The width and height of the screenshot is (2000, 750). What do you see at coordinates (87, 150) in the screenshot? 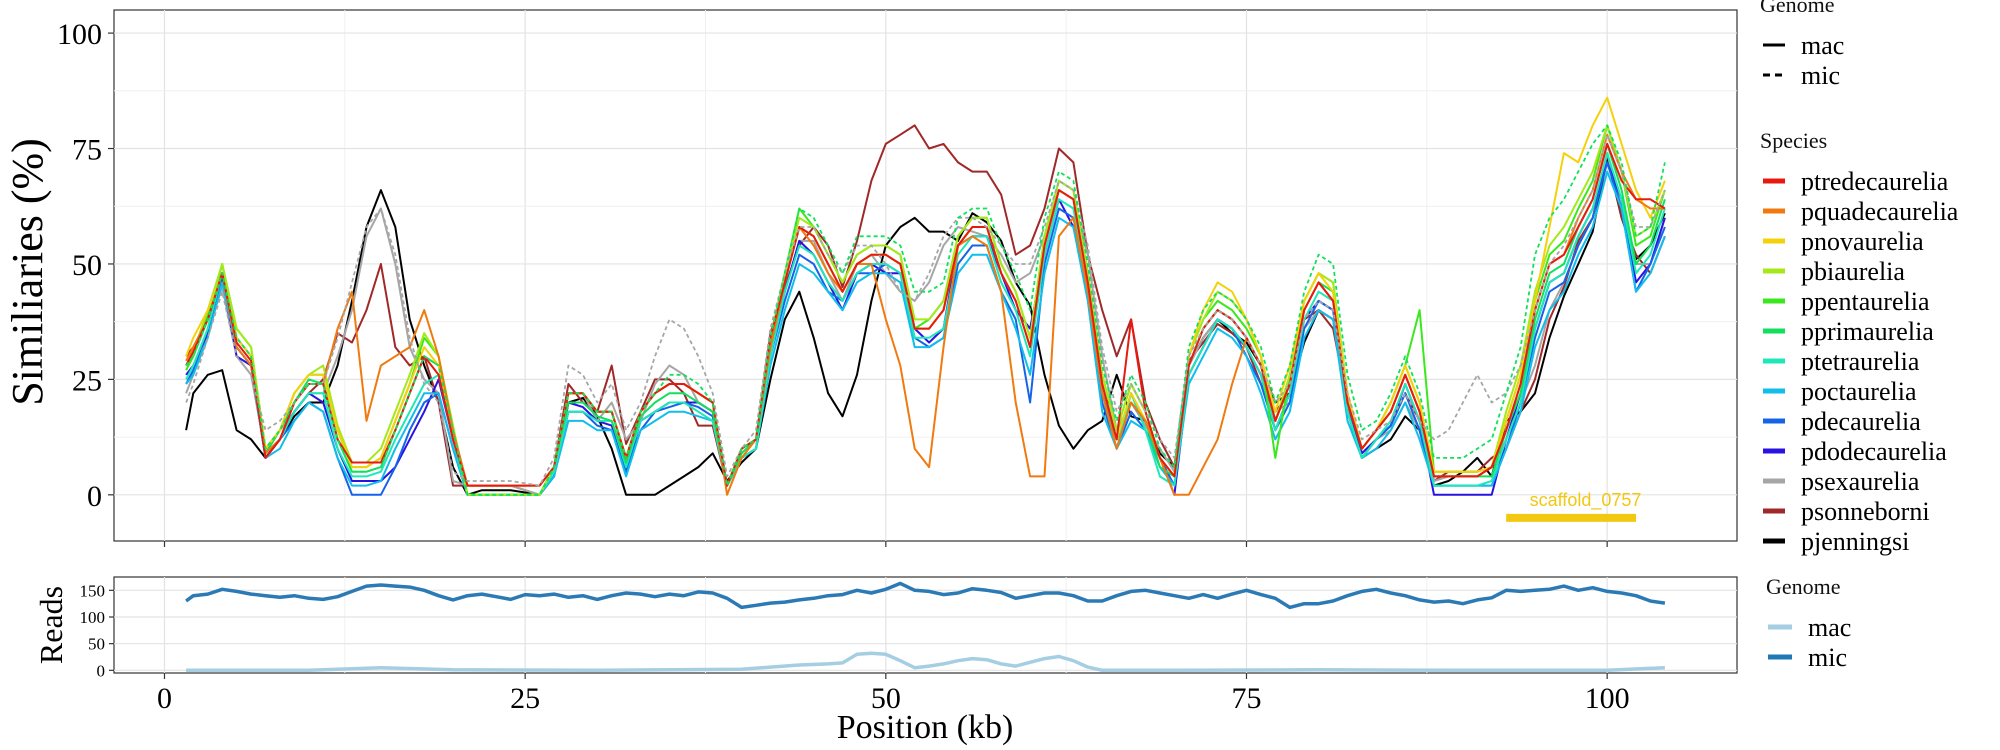
I see `y-tick-label: 75` at bounding box center [87, 150].